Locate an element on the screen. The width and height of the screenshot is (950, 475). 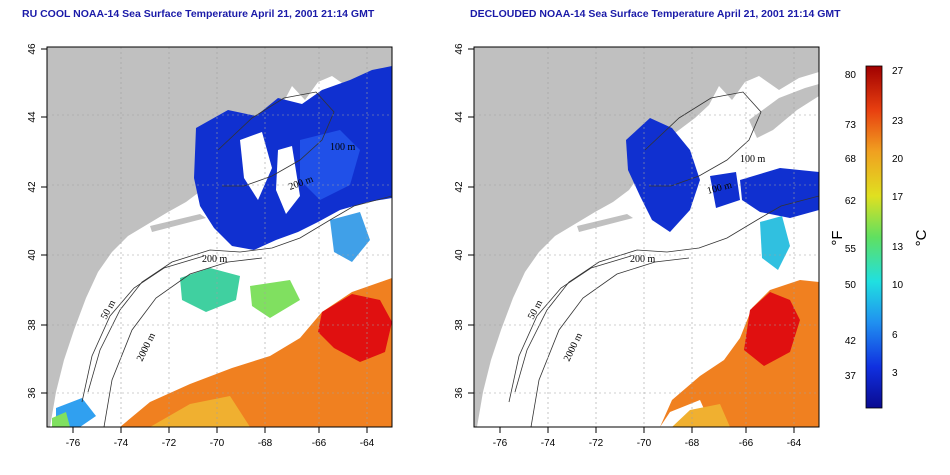
right-contour-label-200m: 200 m is located at coordinates (643, 259).